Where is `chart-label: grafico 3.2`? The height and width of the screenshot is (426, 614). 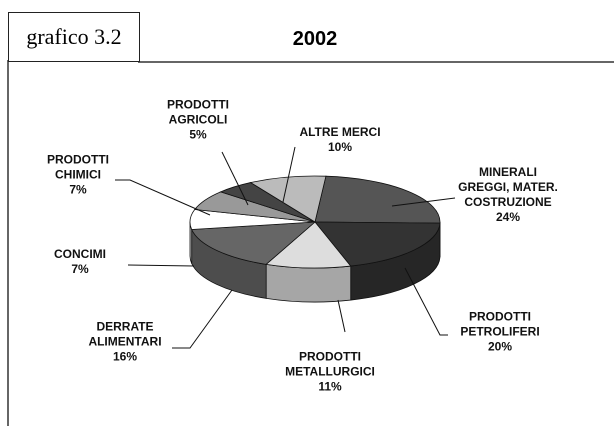
chart-label: grafico 3.2 is located at coordinates (74, 37).